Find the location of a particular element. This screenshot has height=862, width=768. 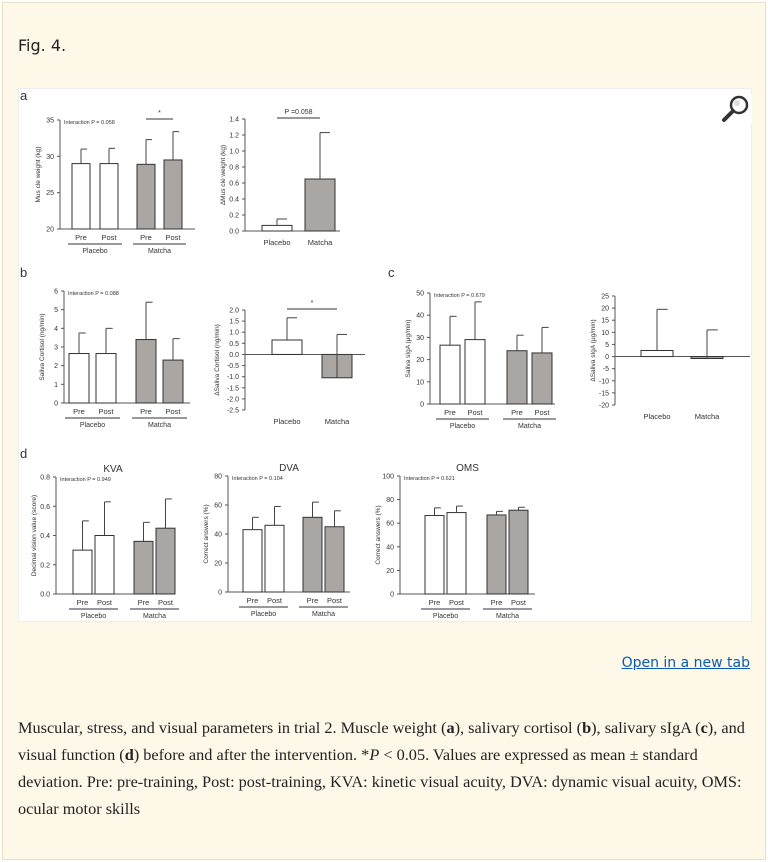

y-tick-label: 4 is located at coordinates (56, 329).